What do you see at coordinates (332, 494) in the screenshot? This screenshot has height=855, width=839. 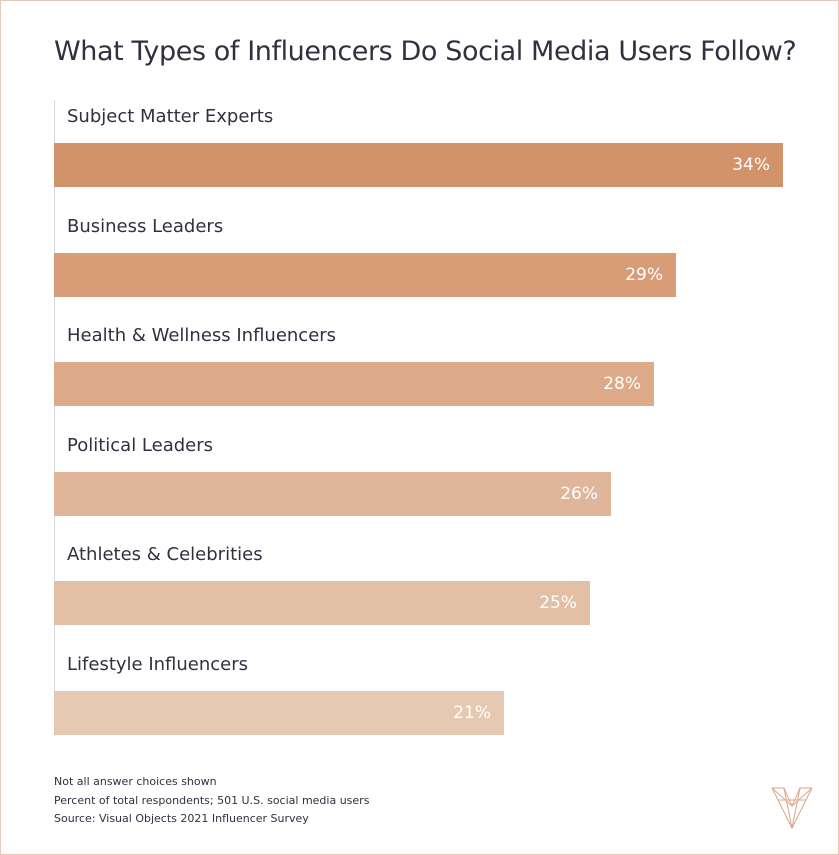 I see `bar-political-leaders` at bounding box center [332, 494].